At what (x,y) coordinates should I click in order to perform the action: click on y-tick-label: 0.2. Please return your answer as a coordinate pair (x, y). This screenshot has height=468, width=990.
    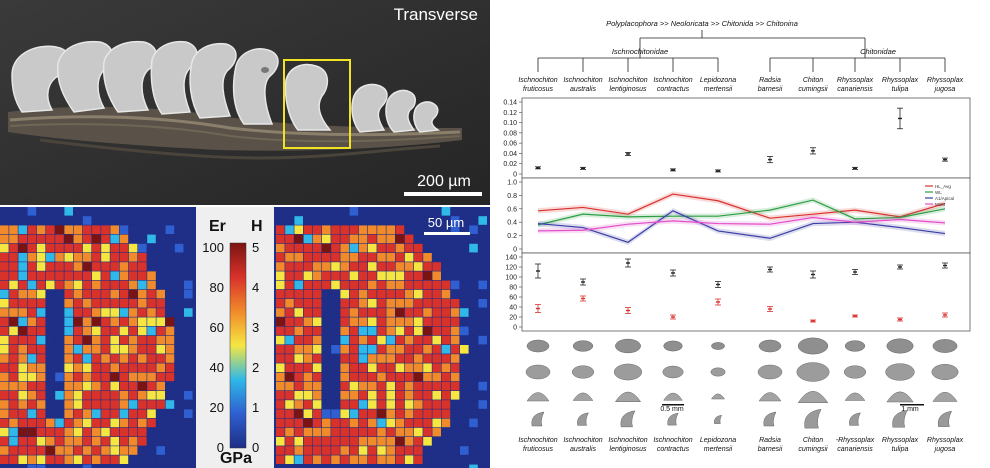
    Looking at the image, I should click on (512, 236).